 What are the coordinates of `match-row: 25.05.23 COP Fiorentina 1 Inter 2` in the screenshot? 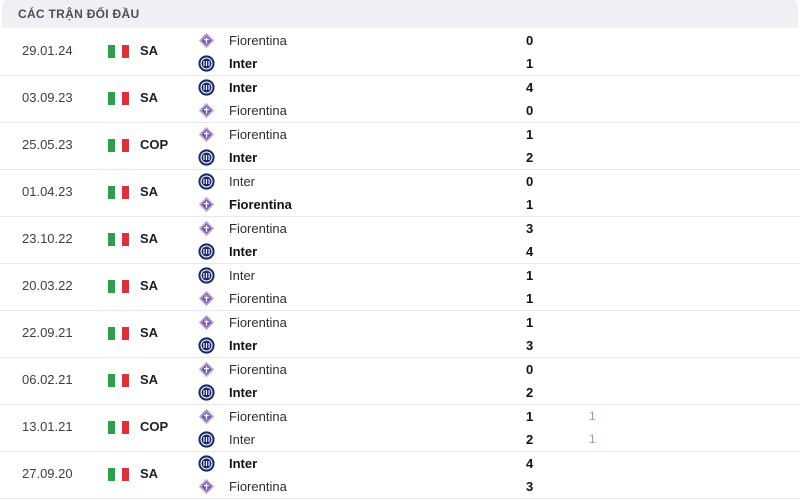 It's located at (400, 146).